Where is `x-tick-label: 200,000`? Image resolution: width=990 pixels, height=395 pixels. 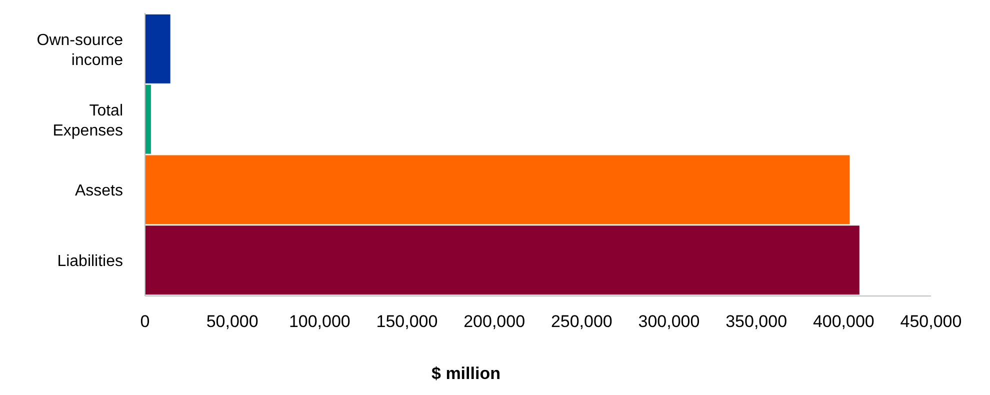 x-tick-label: 200,000 is located at coordinates (495, 321).